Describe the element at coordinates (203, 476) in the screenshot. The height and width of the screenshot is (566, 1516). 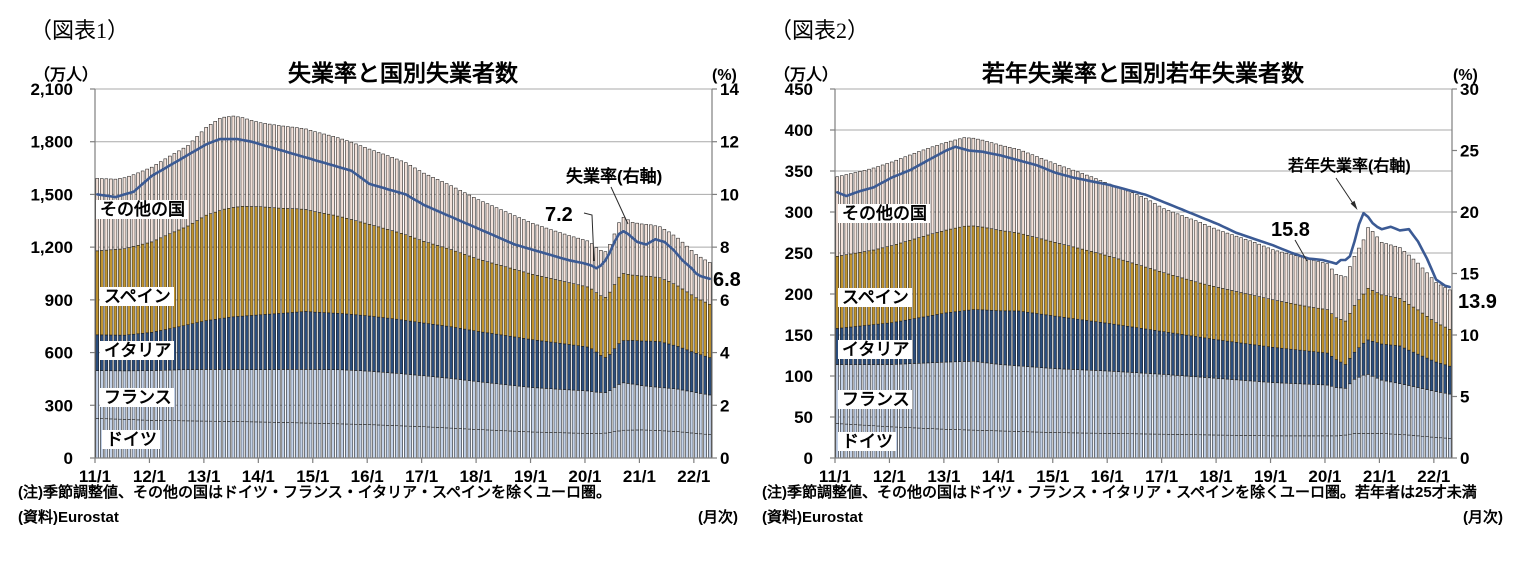
I see `x-axis-tick-label: 13/1` at that location.